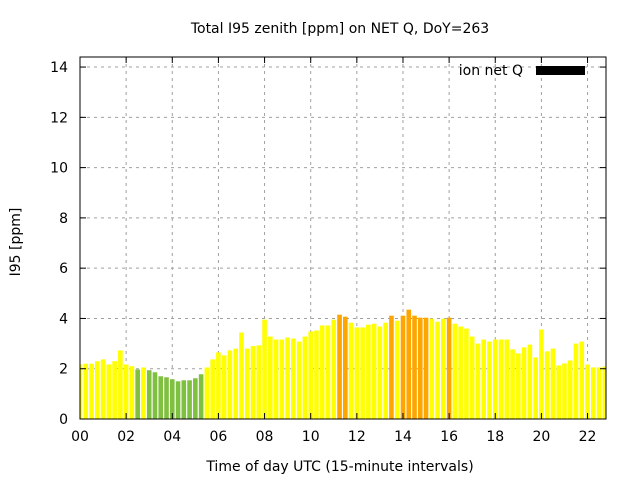 The width and height of the screenshot is (640, 484). Describe the element at coordinates (16, 242) in the screenshot. I see `y-axis-label: I95 [ppm]` at that location.